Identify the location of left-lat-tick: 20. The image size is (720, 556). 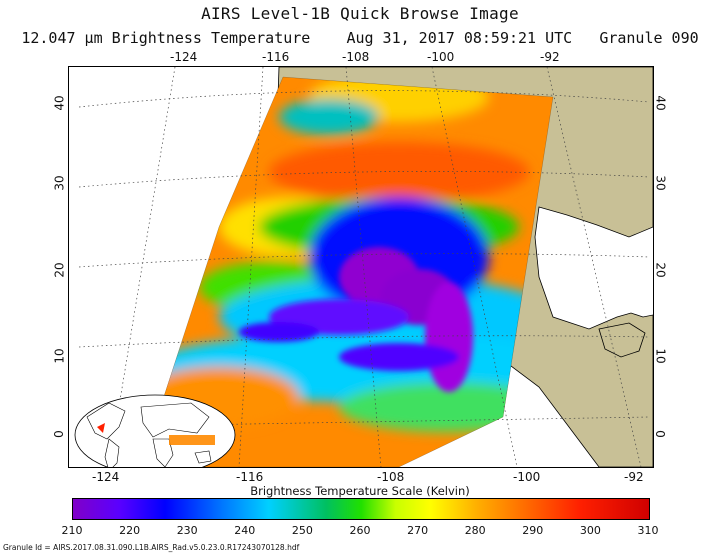
(59, 270).